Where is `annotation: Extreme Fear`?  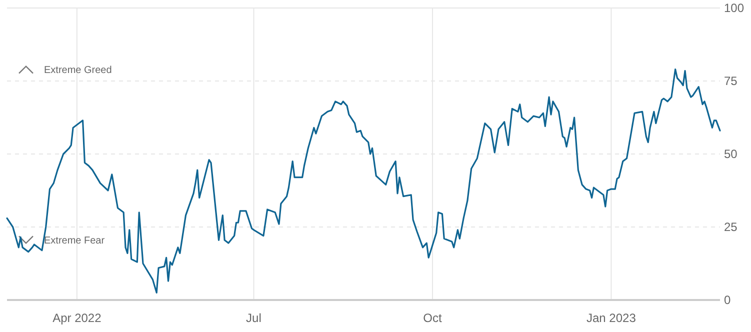
annotation: Extreme Fear is located at coordinates (75, 241).